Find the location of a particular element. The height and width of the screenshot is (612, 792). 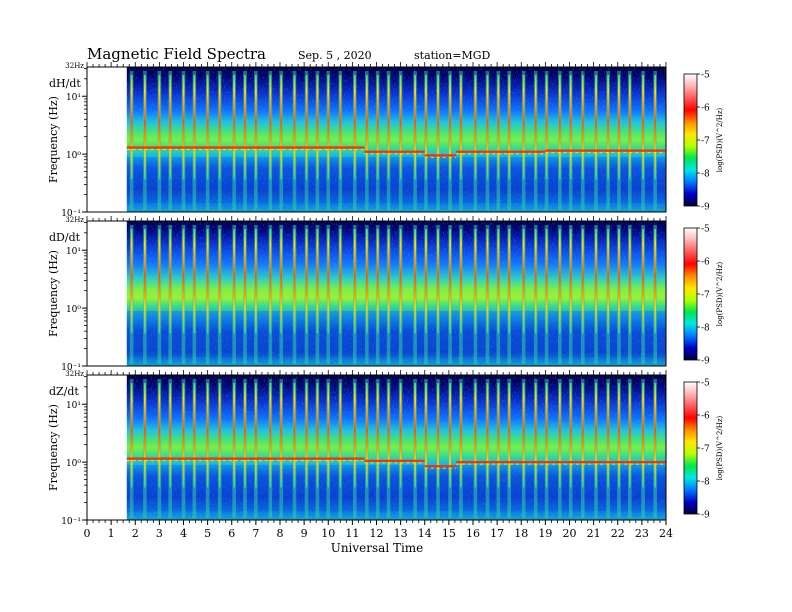

x-tick-label: 19 is located at coordinates (545, 533).